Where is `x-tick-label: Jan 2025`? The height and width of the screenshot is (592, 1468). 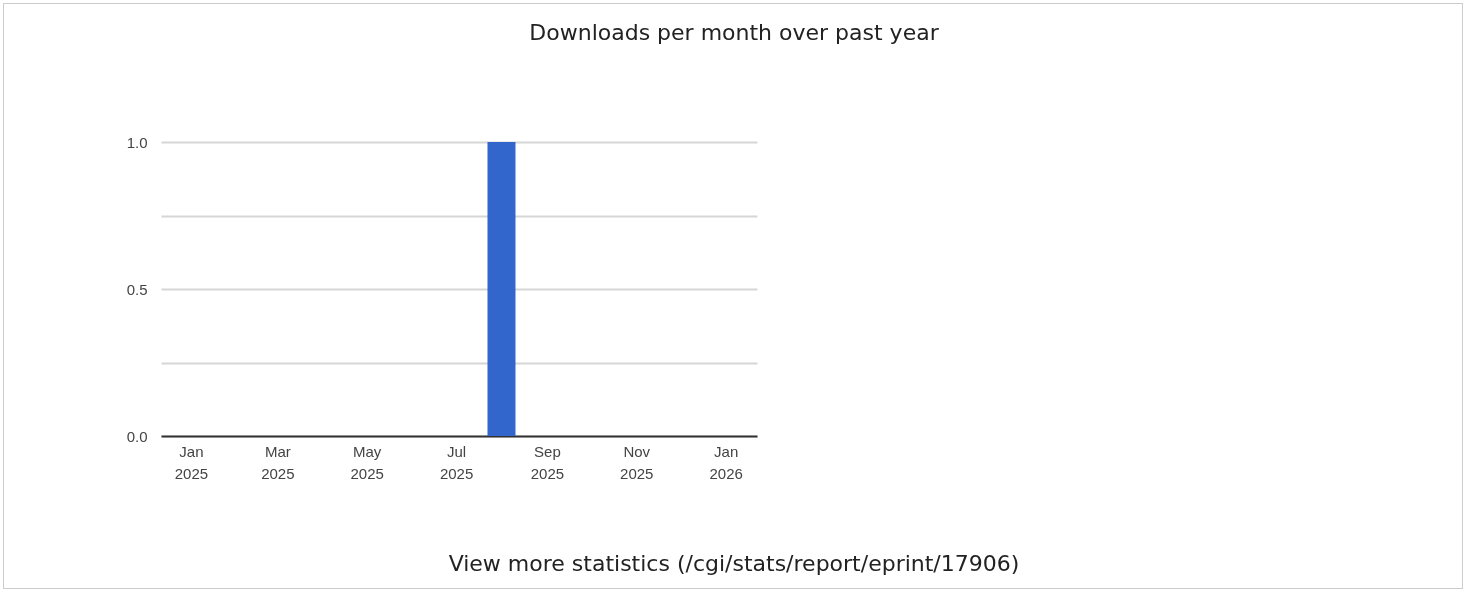 x-tick-label: Jan 2025 is located at coordinates (191, 462).